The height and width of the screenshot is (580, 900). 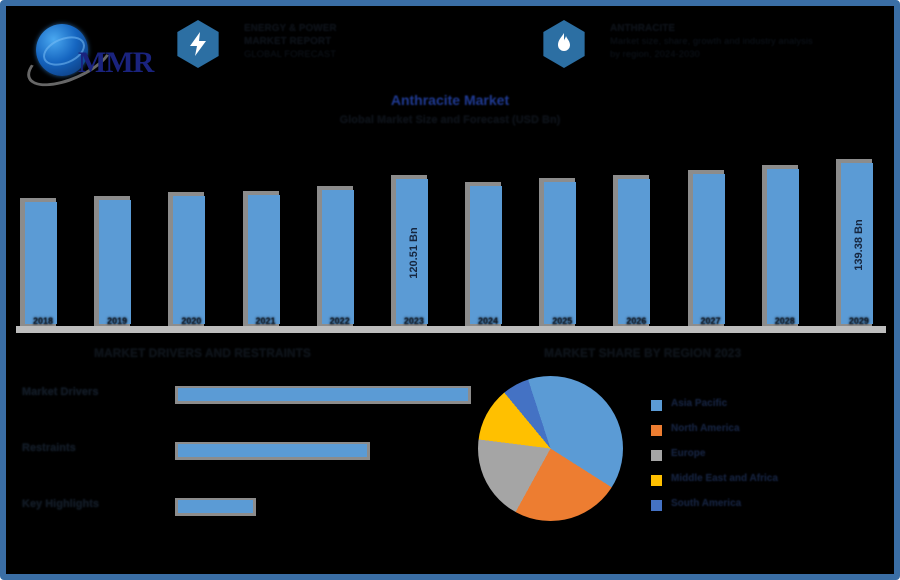 I want to click on x-axis-tick-label: 2021, so click(x=265, y=321).